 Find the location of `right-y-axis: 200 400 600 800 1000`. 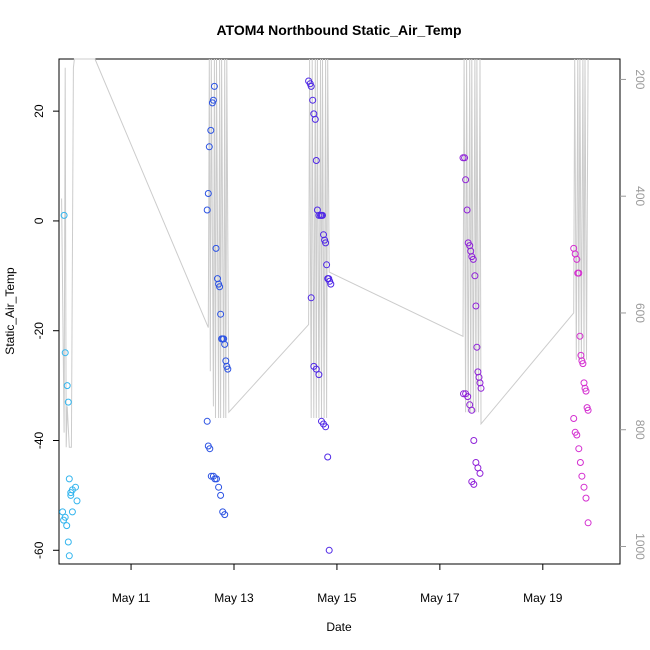

right-y-axis: 200 400 600 800 1000 is located at coordinates (633, 314).